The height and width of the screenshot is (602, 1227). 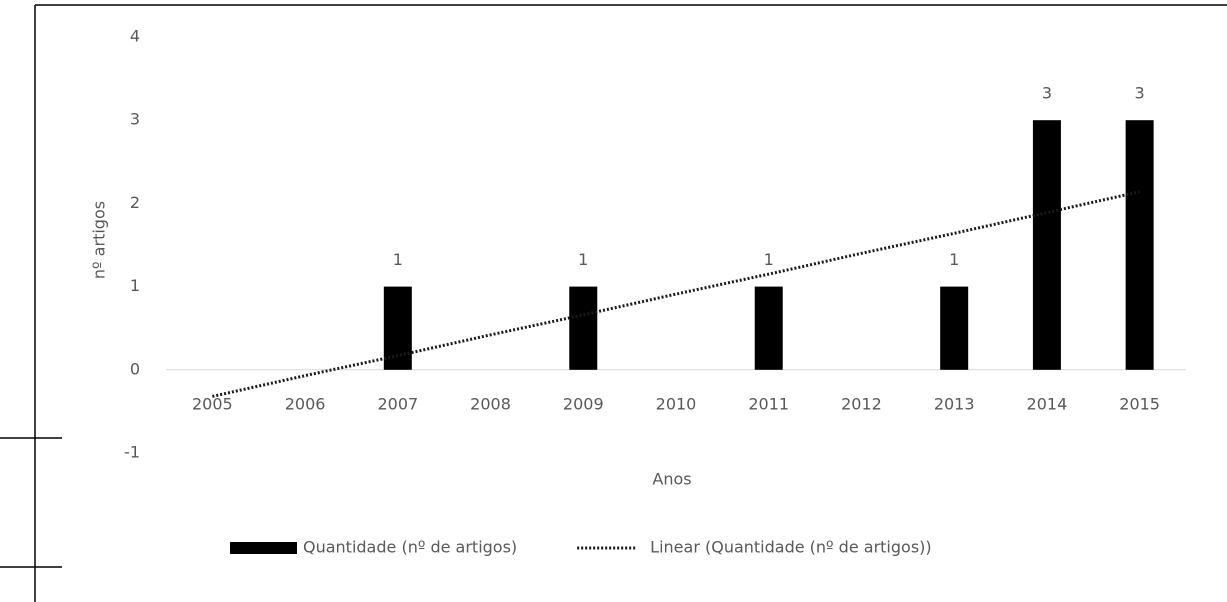 What do you see at coordinates (135, 119) in the screenshot?
I see `y-tick-label: 3` at bounding box center [135, 119].